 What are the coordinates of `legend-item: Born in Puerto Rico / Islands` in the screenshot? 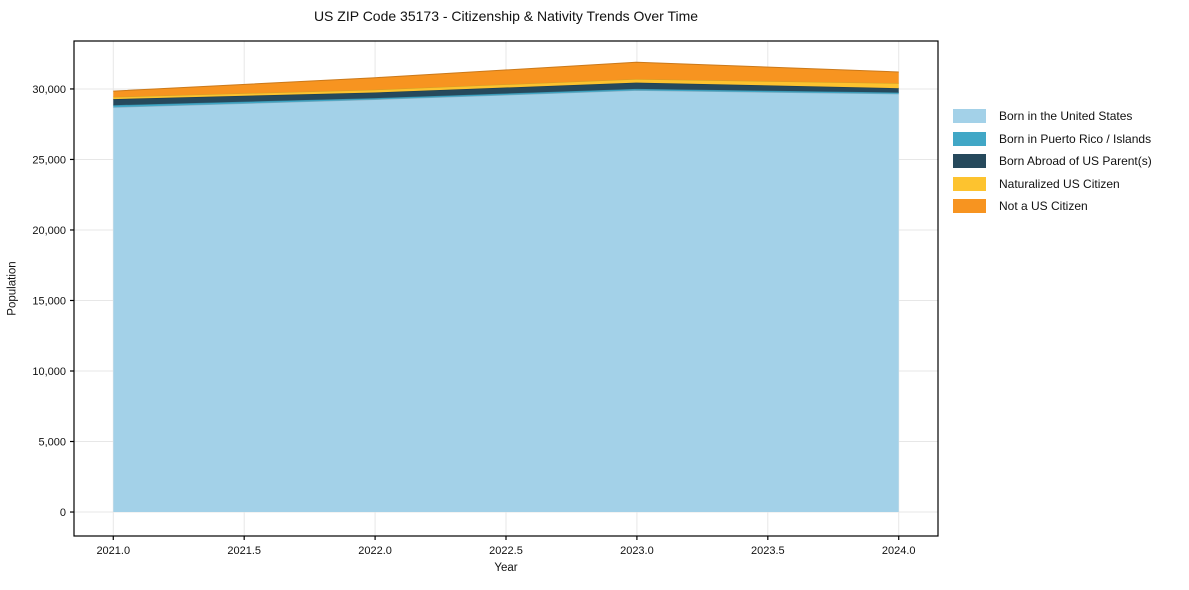 It's located at (1052, 139).